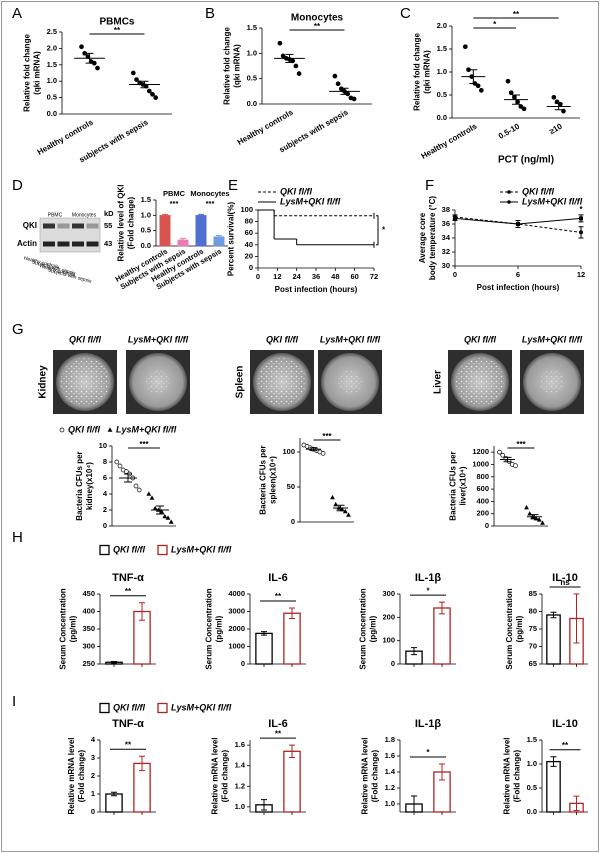 The height and width of the screenshot is (853, 600). Describe the element at coordinates (446, 209) in the screenshot. I see `y-tick-label: 38` at that location.